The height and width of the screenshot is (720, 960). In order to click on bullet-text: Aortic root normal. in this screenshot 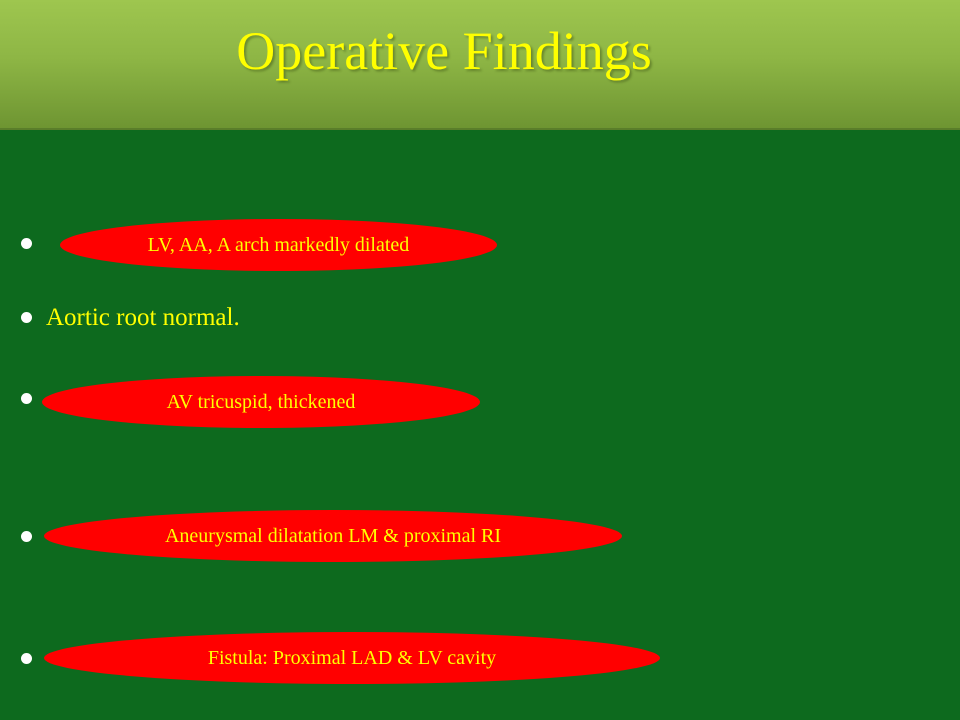, I will do `click(143, 317)`.